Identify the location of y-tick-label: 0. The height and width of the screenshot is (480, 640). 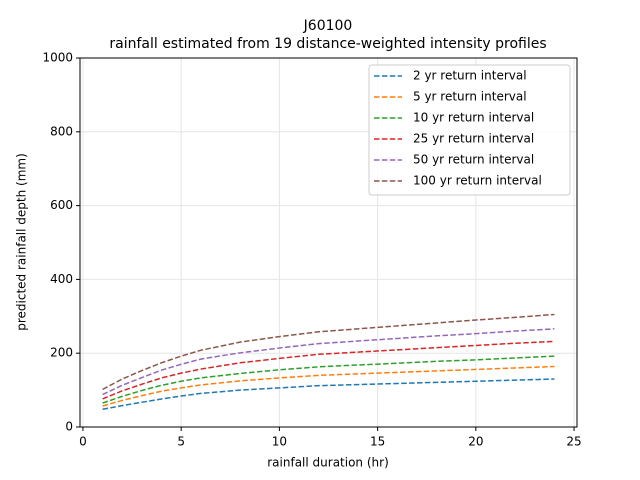
(69, 427).